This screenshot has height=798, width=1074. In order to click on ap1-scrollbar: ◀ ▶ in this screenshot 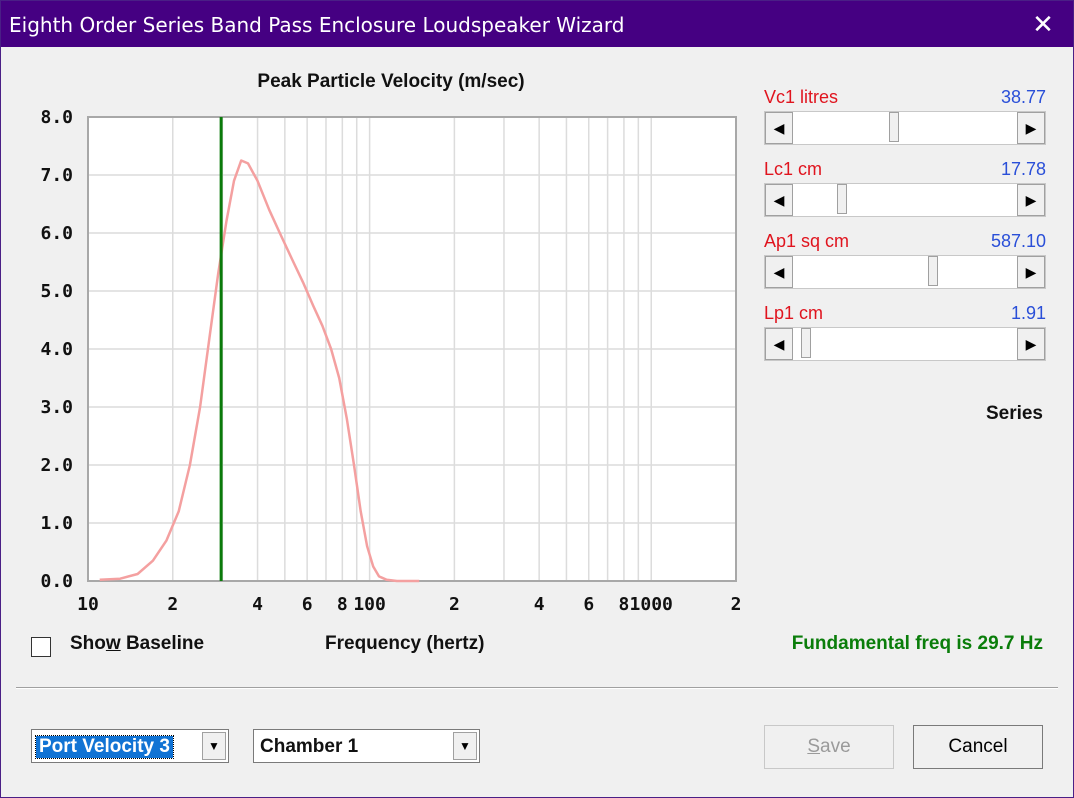, I will do `click(905, 272)`.